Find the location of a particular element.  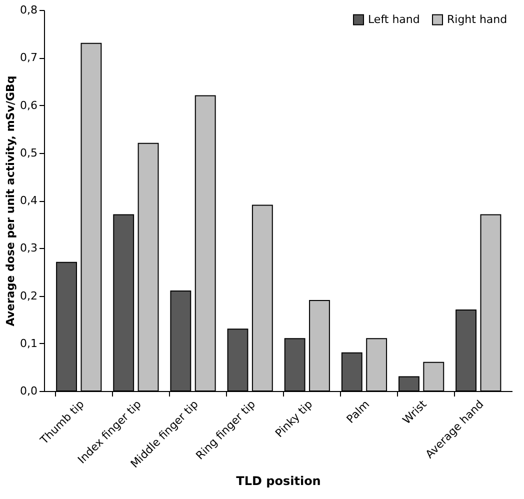

y-tick-label: 0,8 is located at coordinates (29, 10).